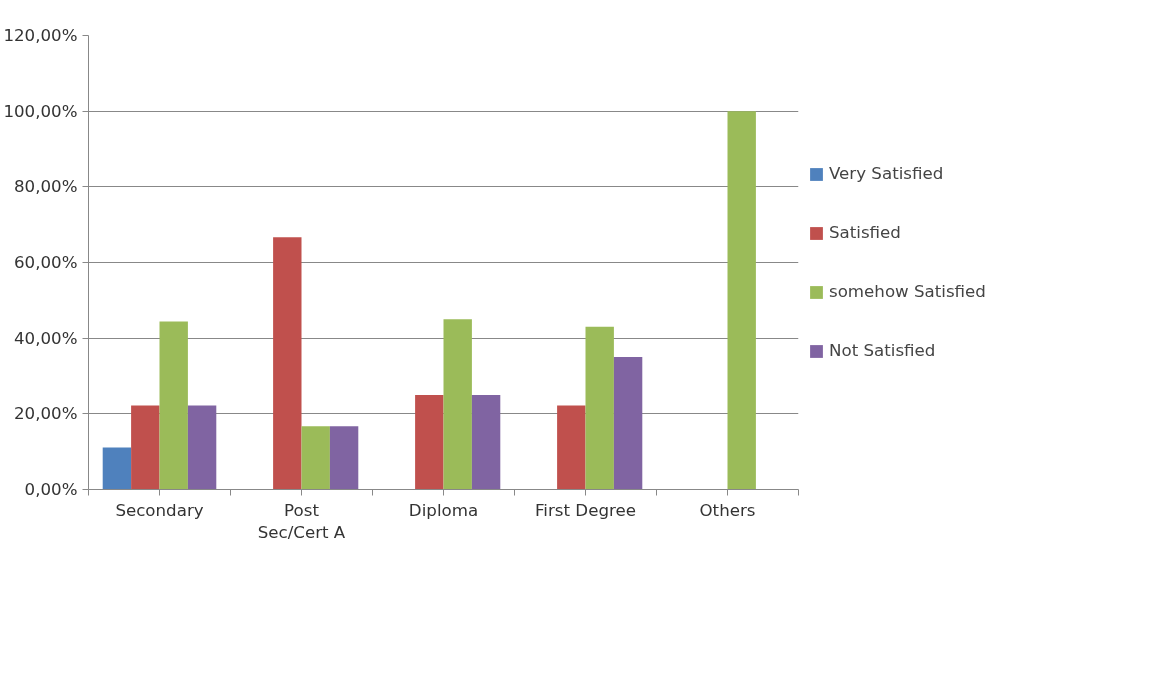 This screenshot has width=1164, height=677. What do you see at coordinates (51, 489) in the screenshot?
I see `y-tick-label: 0,00%` at bounding box center [51, 489].